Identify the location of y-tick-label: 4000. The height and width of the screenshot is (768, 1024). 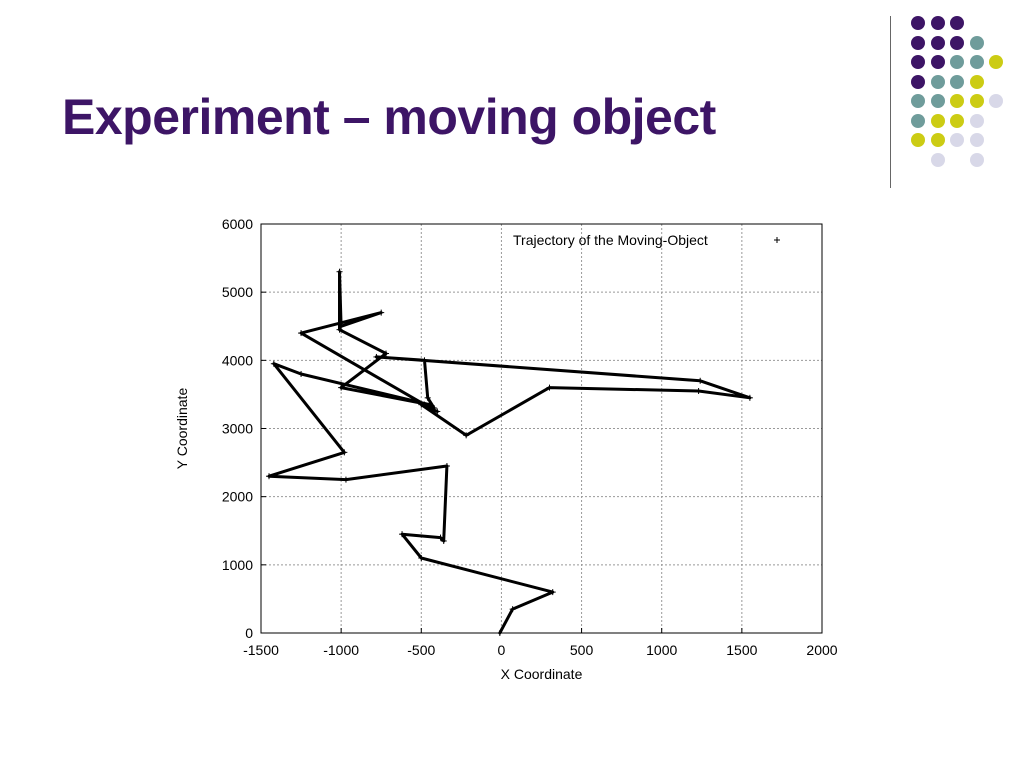
(237, 360).